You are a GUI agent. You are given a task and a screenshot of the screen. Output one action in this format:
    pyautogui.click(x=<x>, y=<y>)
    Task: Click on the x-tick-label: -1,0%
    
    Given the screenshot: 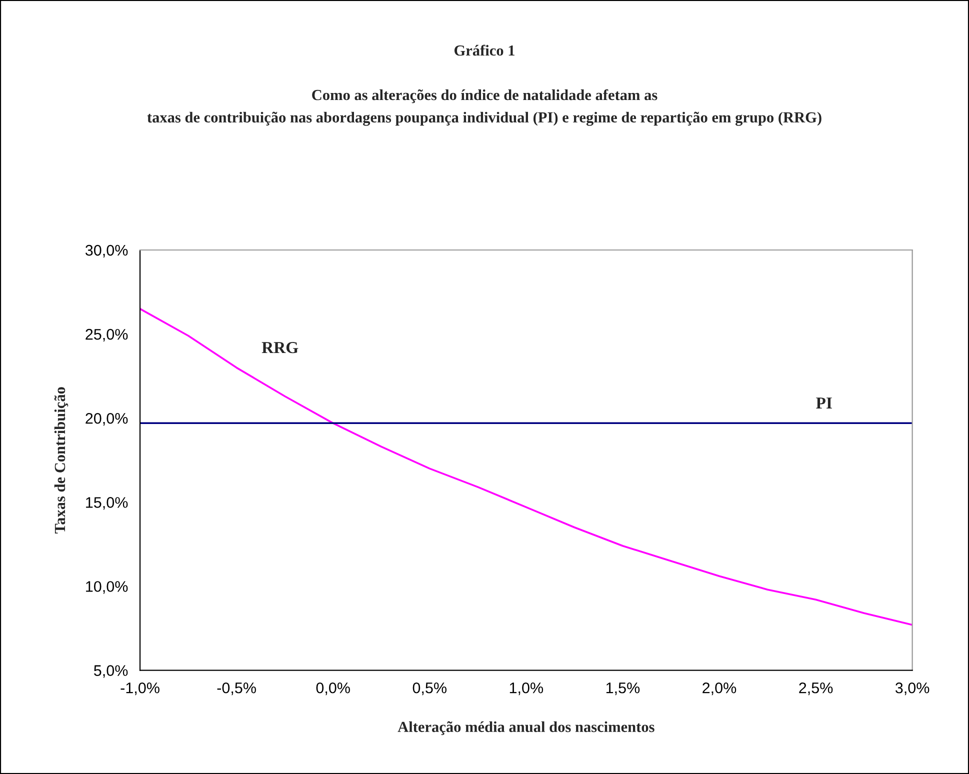 What is the action you would take?
    pyautogui.click(x=140, y=689)
    